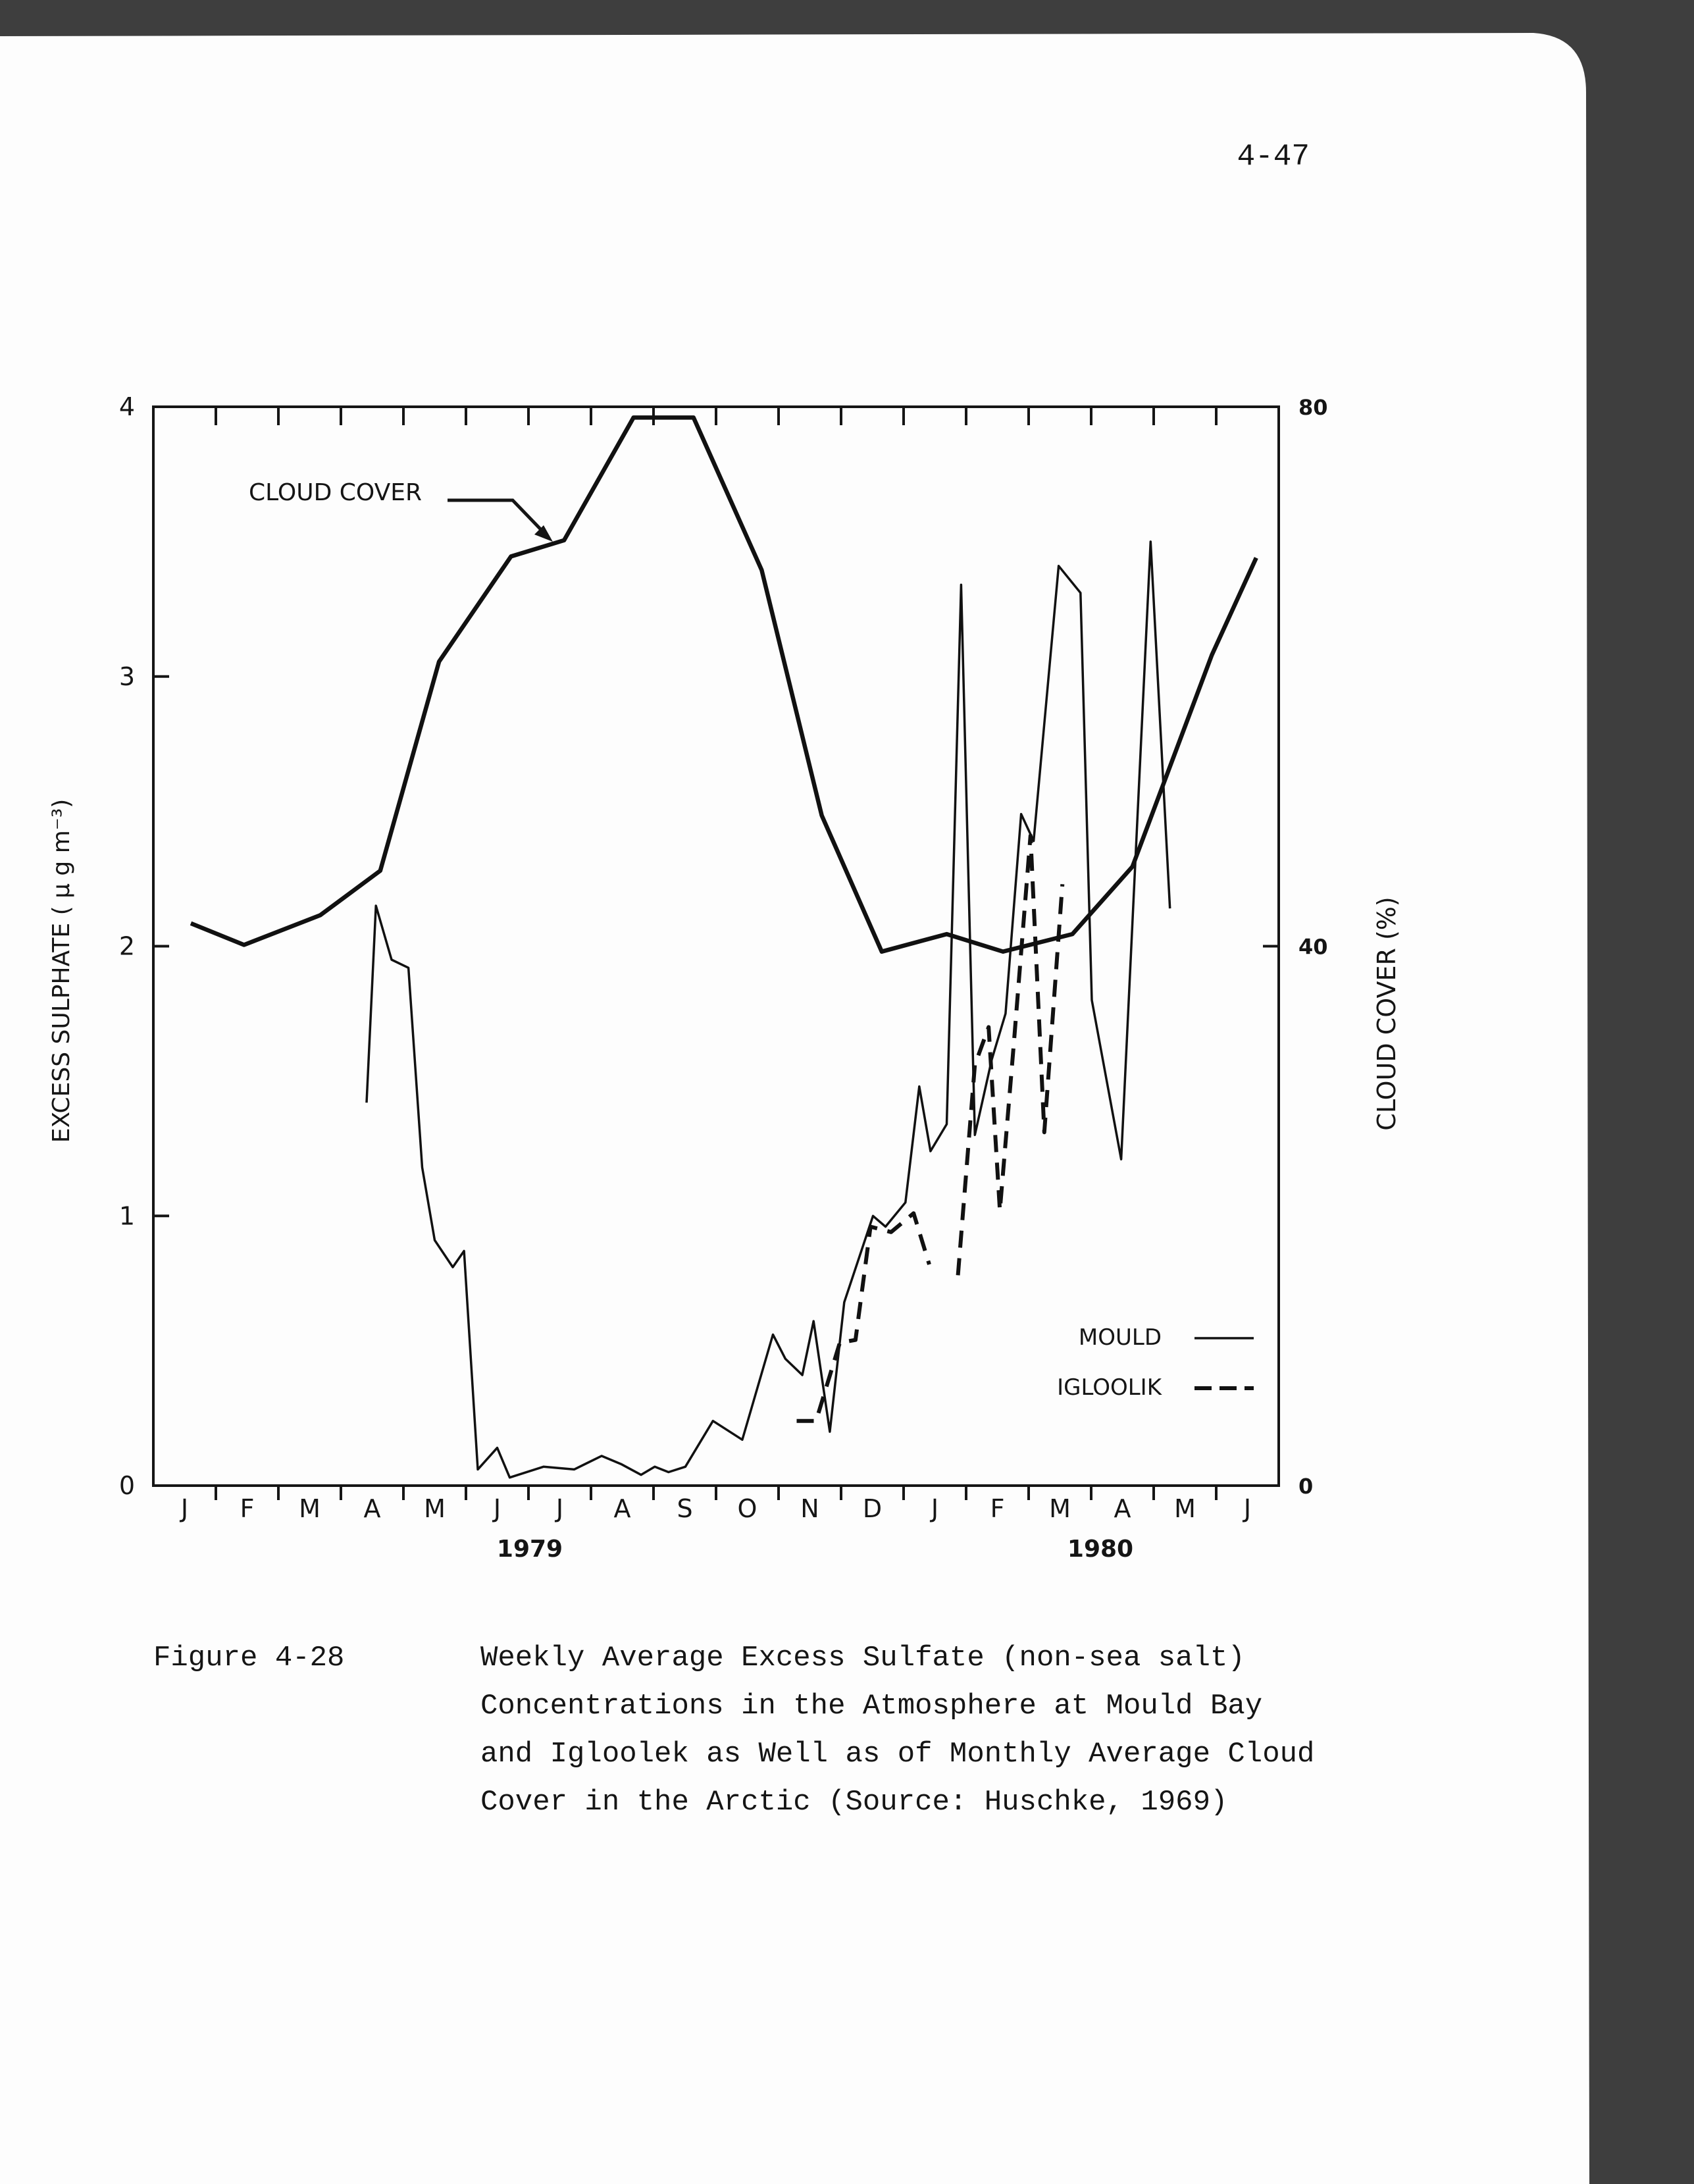 The height and width of the screenshot is (2184, 1694). Describe the element at coordinates (61, 971) in the screenshot. I see `y-axis-label: EXCESS SULPHATE ( µ g m⁻³)` at that location.